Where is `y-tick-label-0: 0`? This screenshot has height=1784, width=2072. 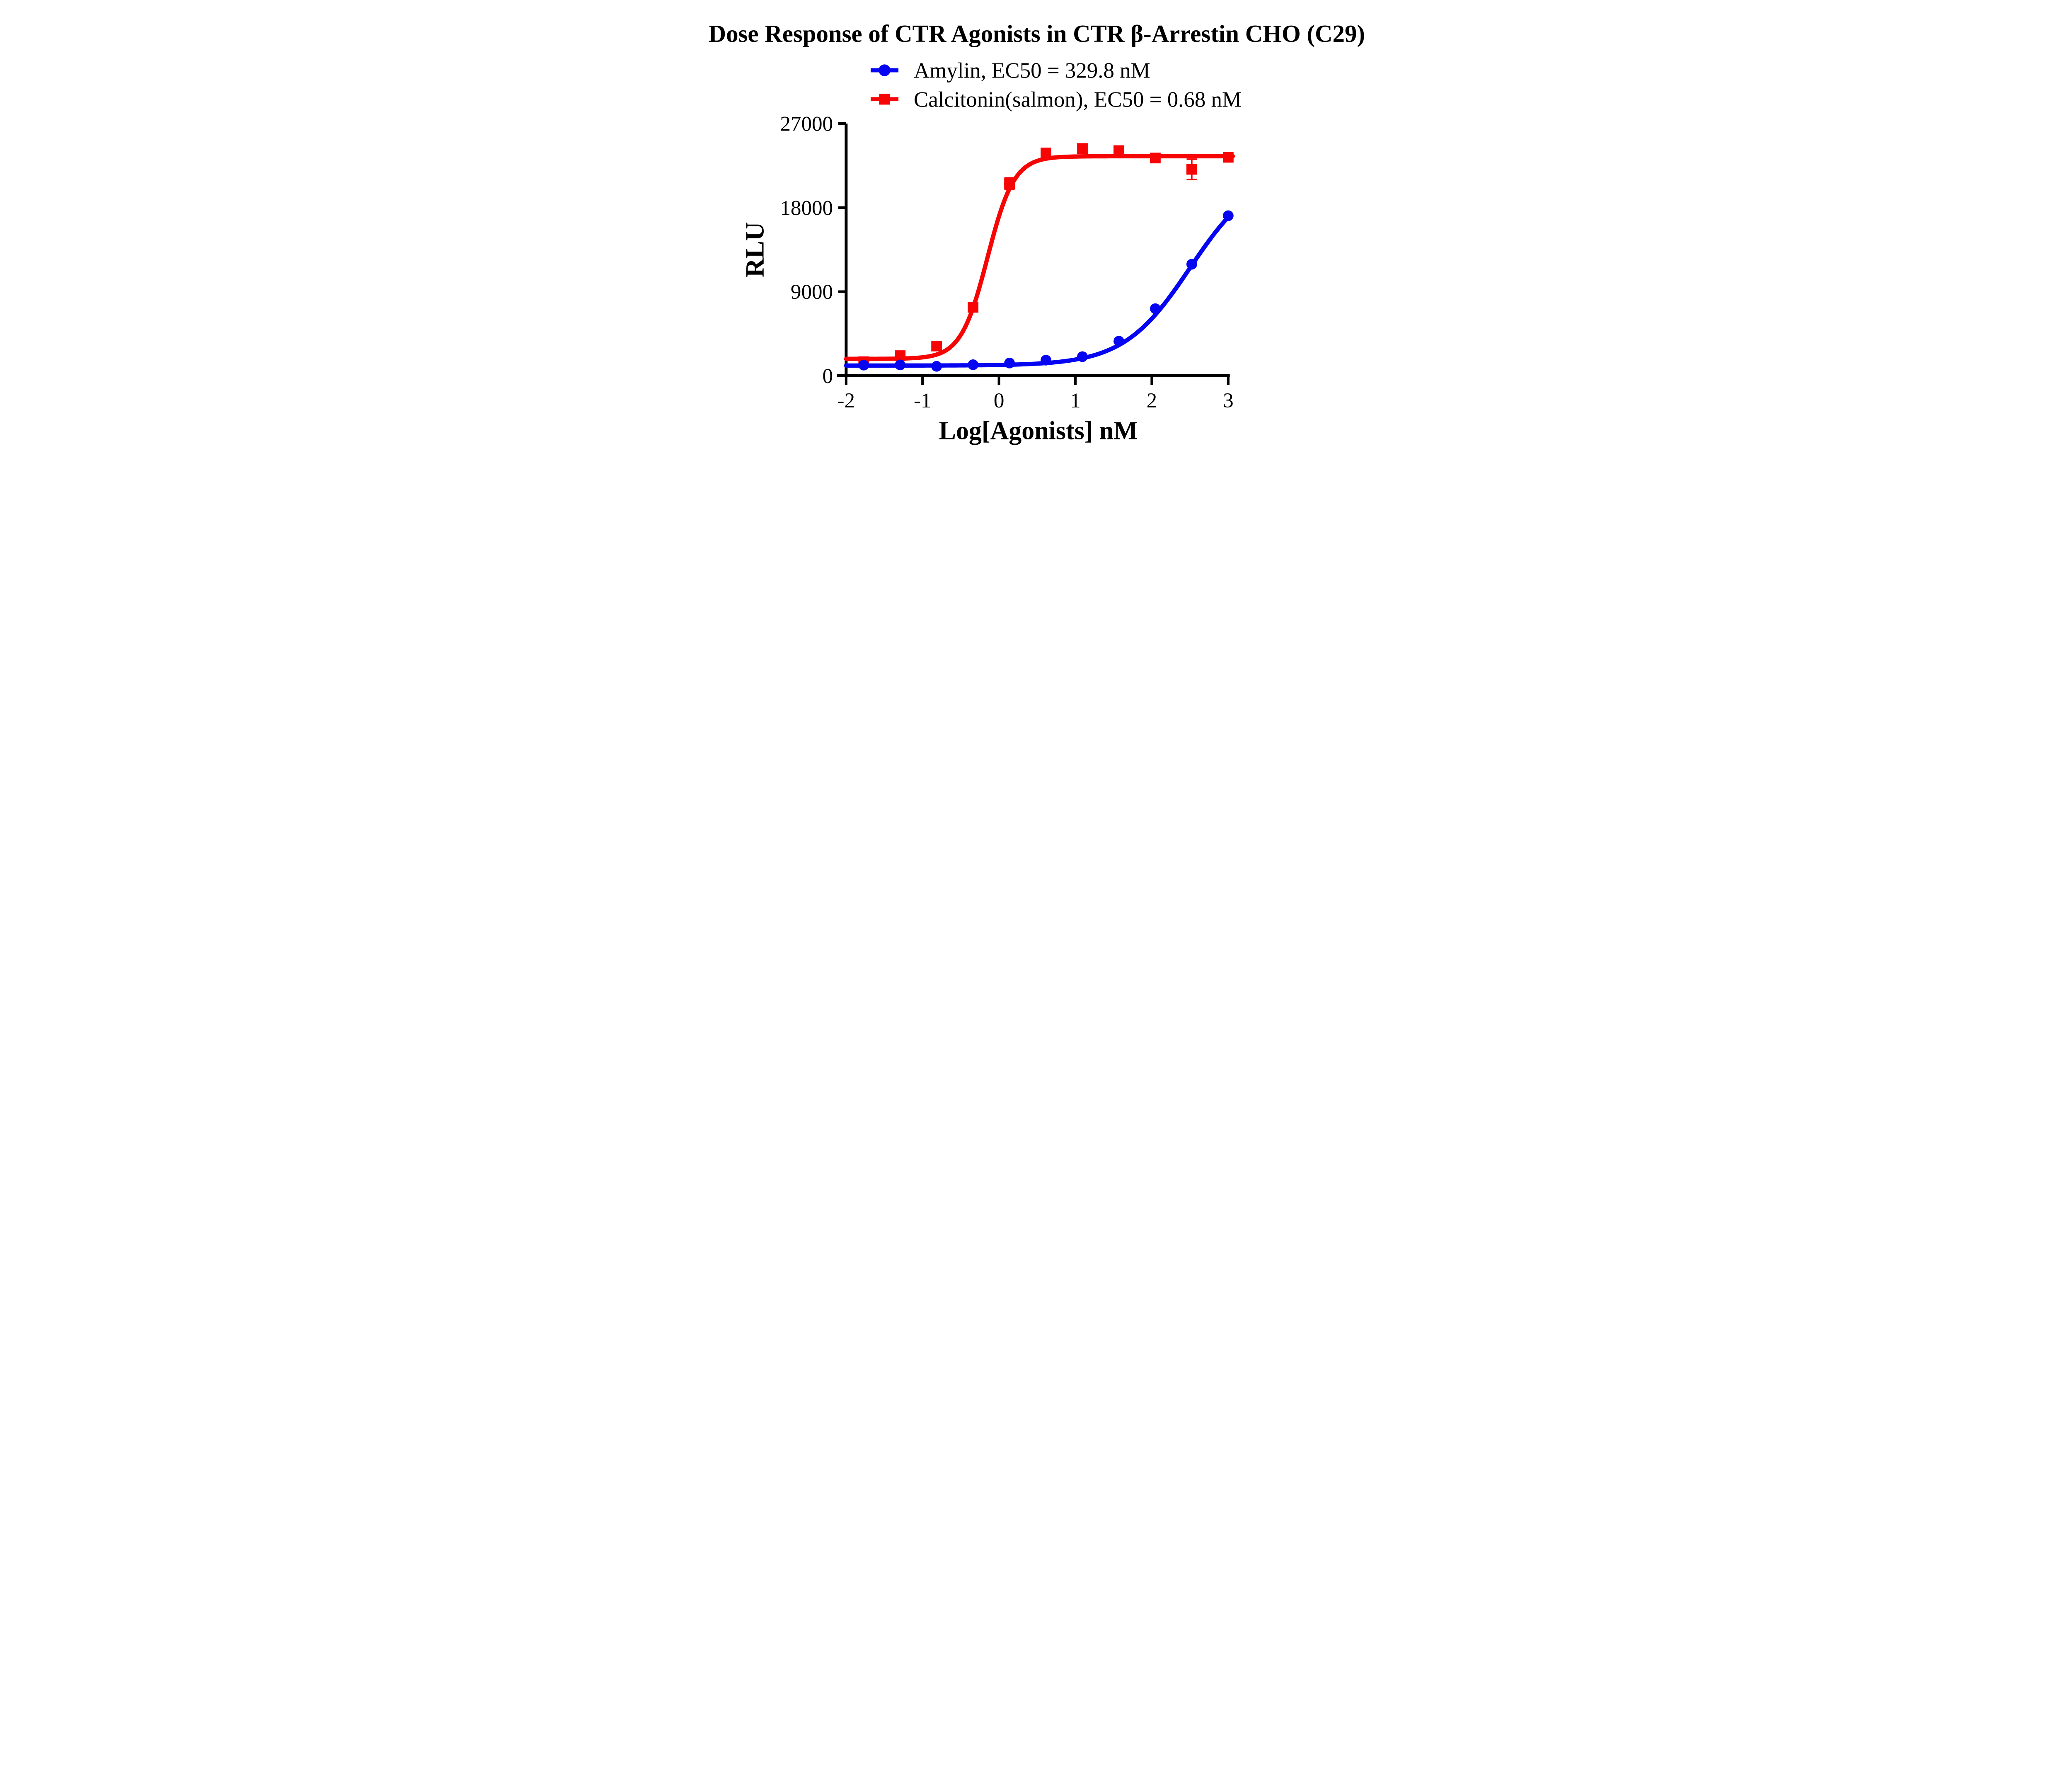 y-tick-label-0: 0 is located at coordinates (828, 376).